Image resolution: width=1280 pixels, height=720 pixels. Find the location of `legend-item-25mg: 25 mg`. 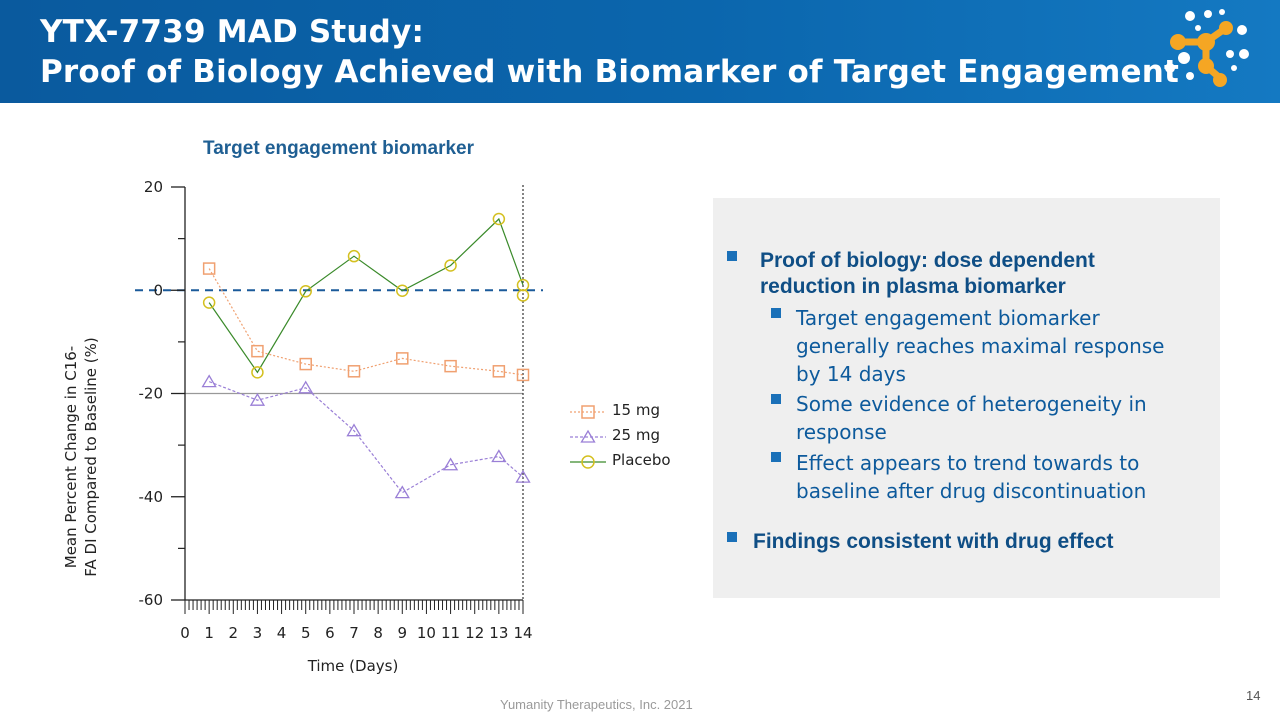

legend-item-25mg: 25 mg is located at coordinates (628, 437).